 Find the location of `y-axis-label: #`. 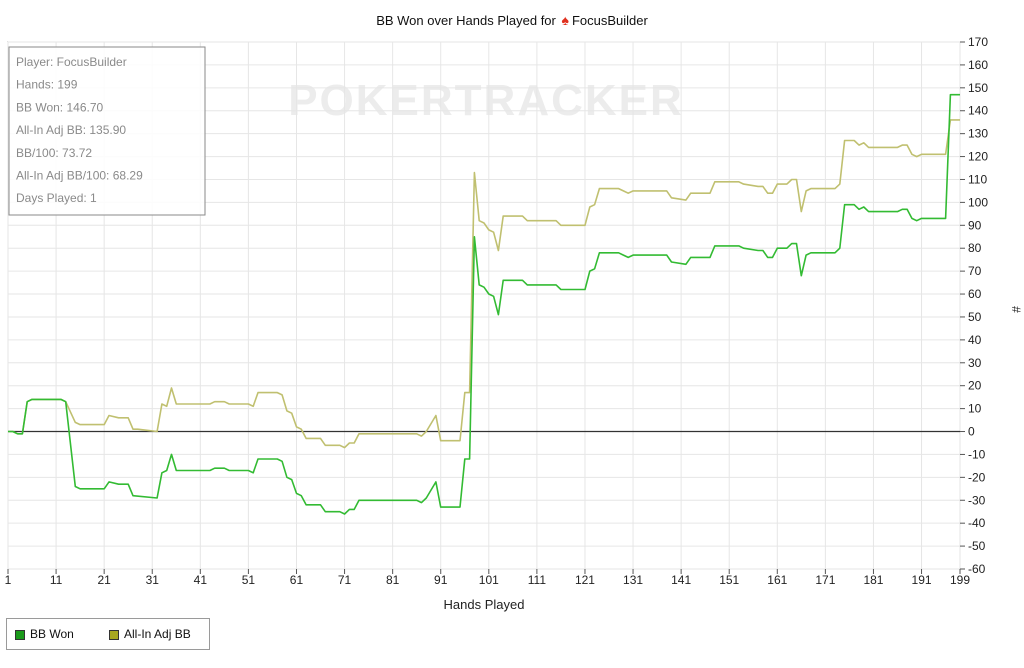

y-axis-label: # is located at coordinates (1016, 309).